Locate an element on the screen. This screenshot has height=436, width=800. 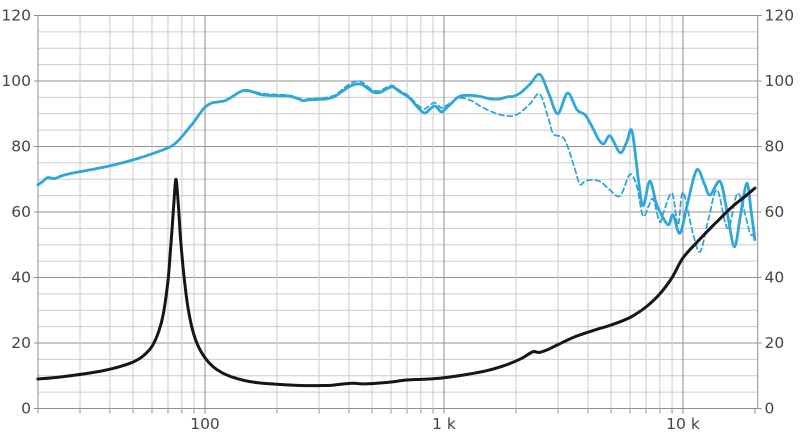
y-axis-right-tick-label: 100 is located at coordinates (780, 81).